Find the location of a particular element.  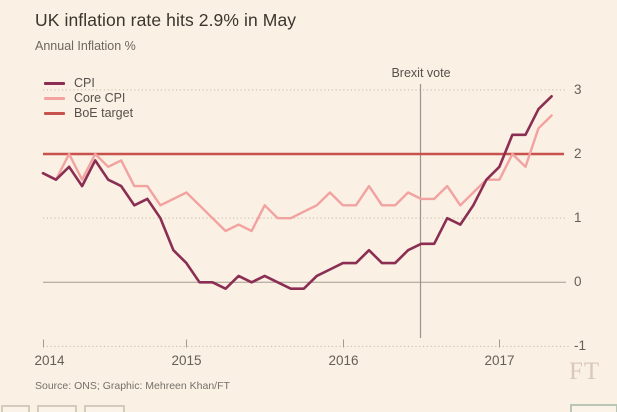

x-axis-label: 2014 is located at coordinates (49, 360).